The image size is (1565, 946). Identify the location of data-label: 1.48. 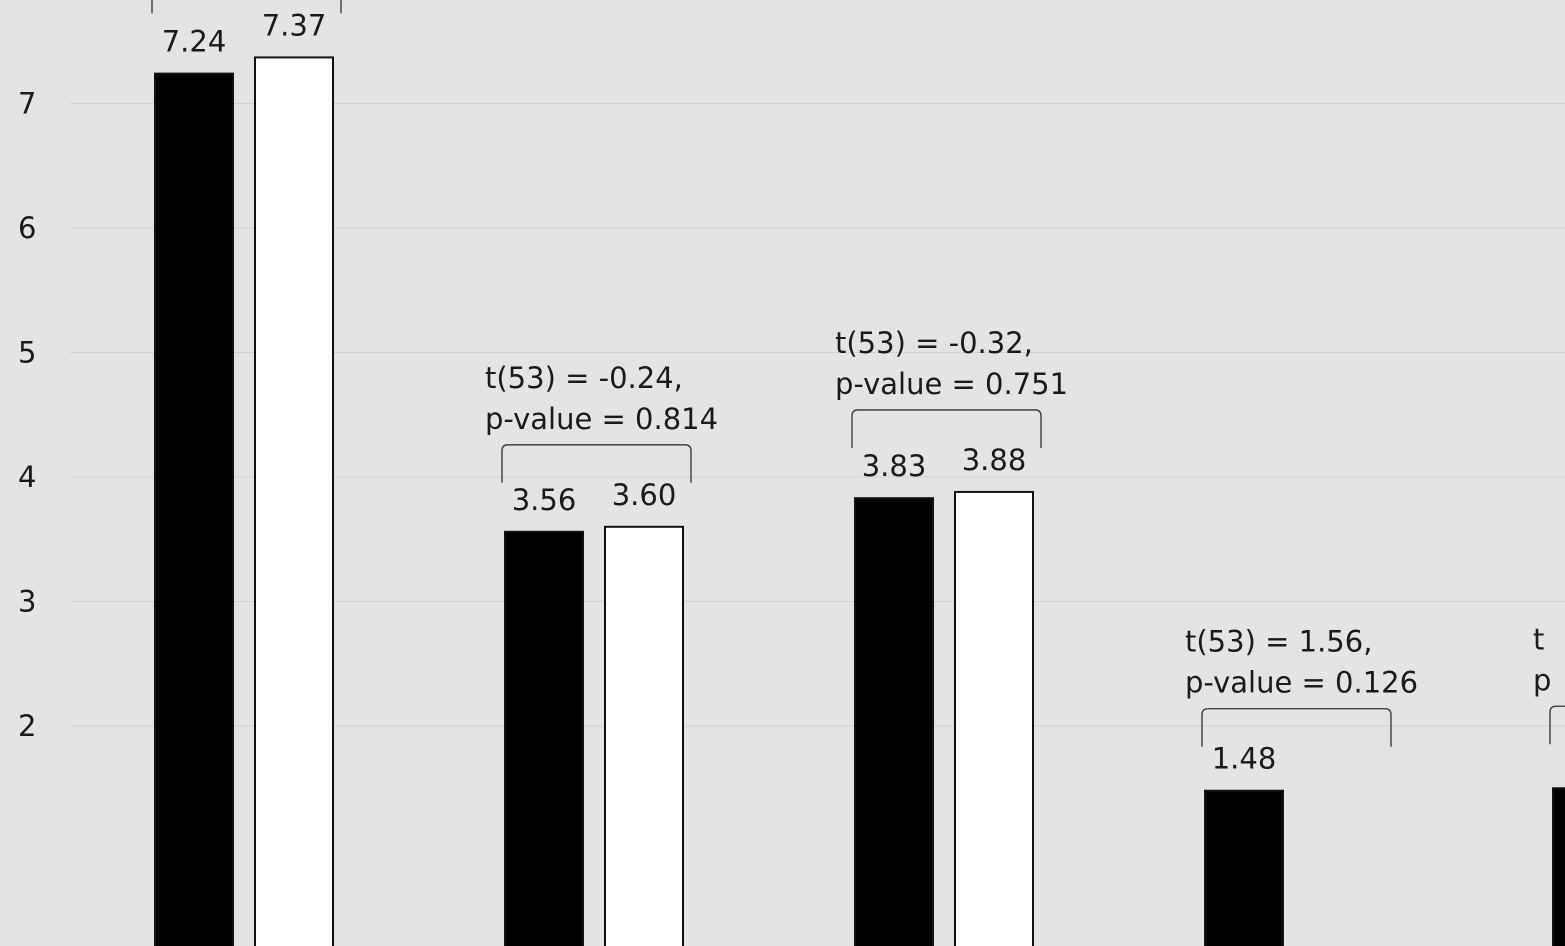
(1244, 759).